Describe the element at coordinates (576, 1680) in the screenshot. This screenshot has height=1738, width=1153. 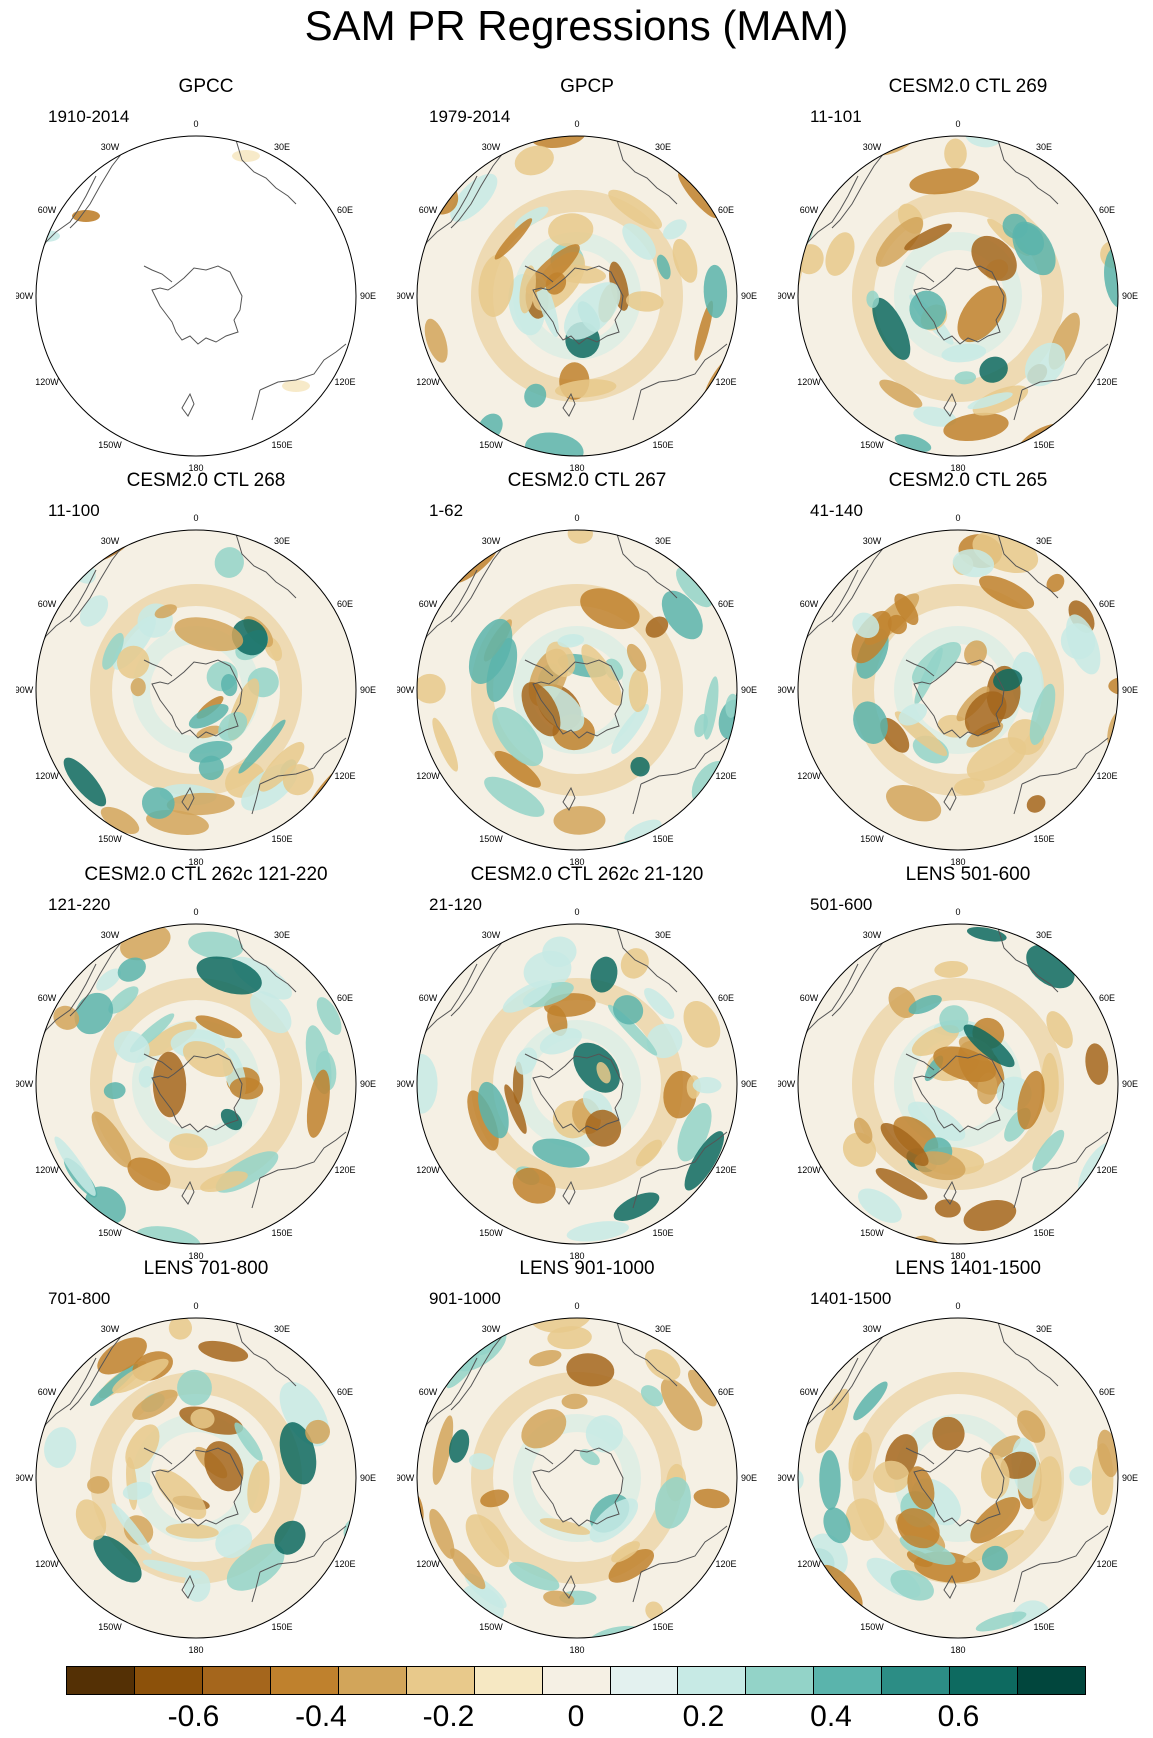
I see `colorbar` at that location.